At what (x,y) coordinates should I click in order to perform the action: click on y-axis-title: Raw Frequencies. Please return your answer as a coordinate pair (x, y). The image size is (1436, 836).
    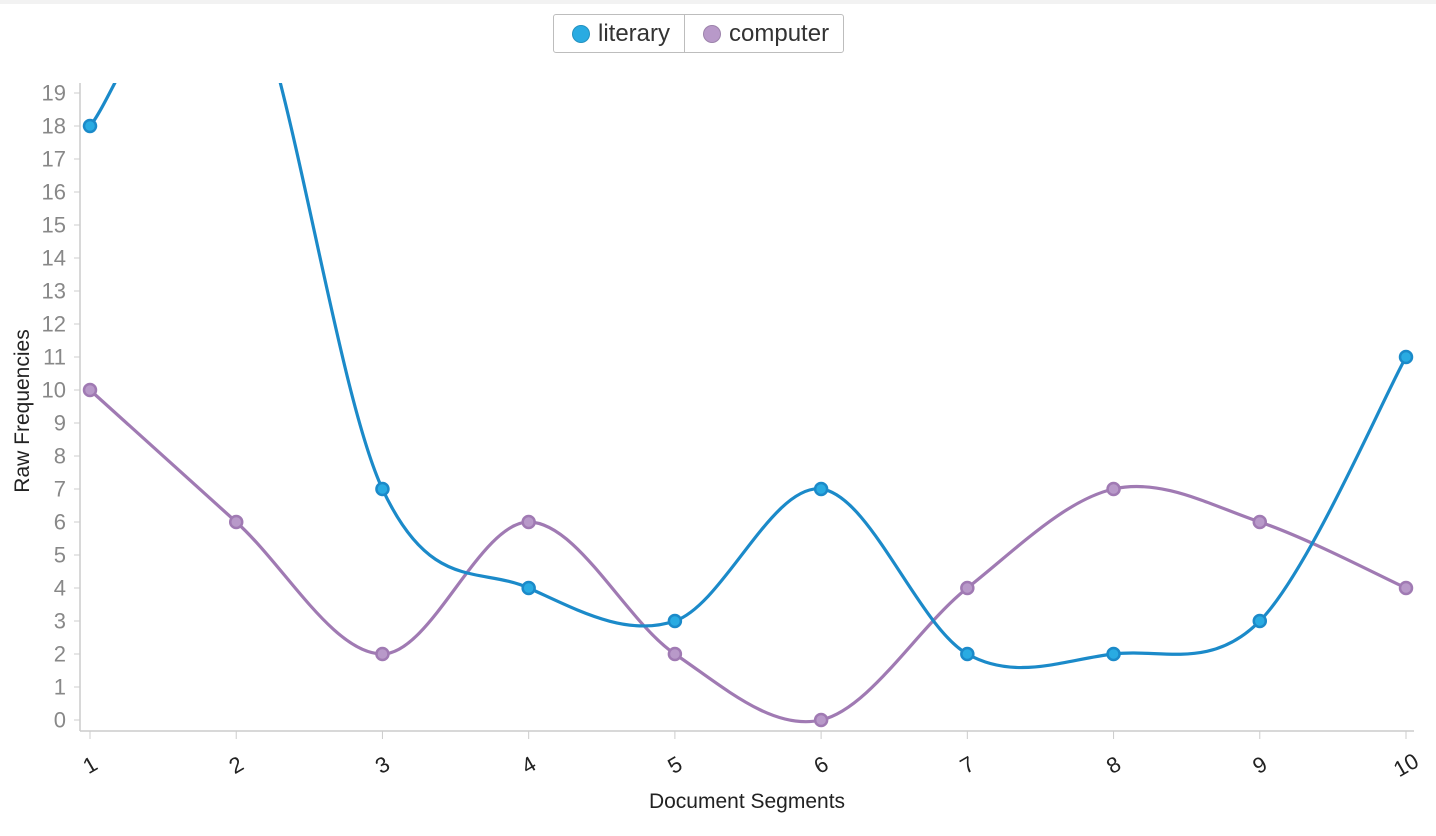
    Looking at the image, I should click on (22, 410).